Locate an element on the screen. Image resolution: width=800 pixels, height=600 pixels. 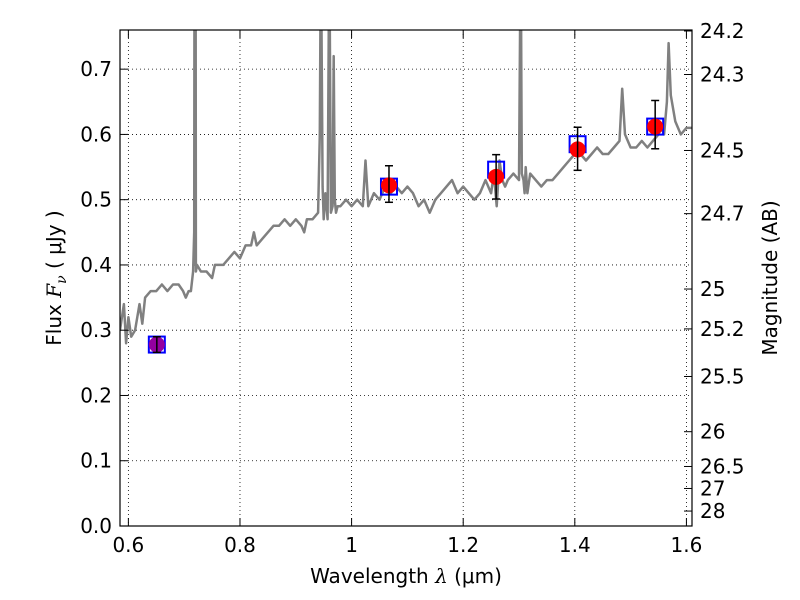
x-tick-label: 1.6 is located at coordinates (687, 545).